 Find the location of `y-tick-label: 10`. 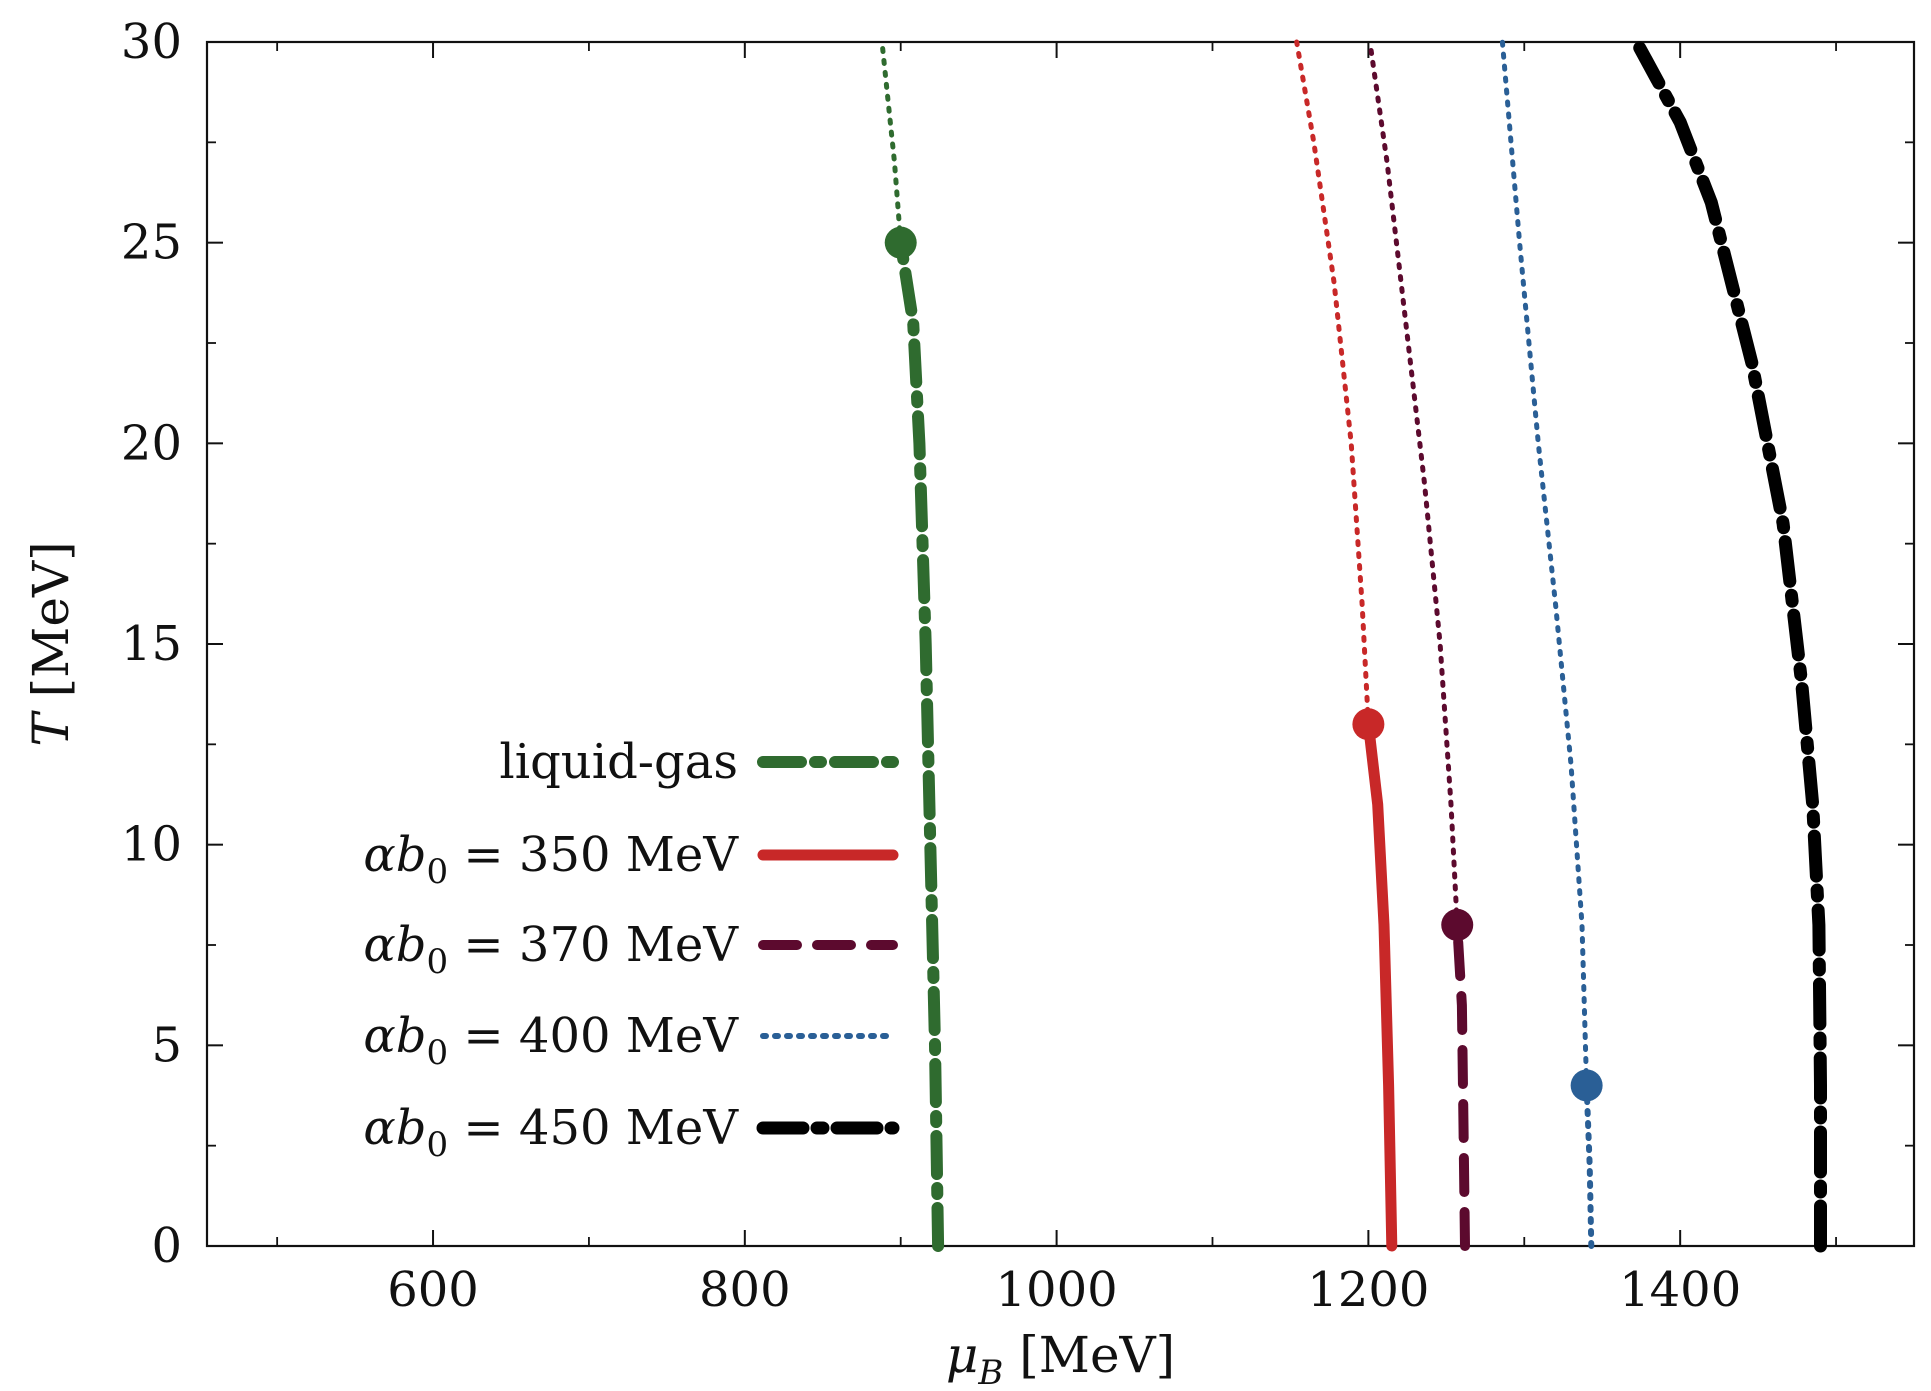

y-tick-label: 10 is located at coordinates (151, 845).